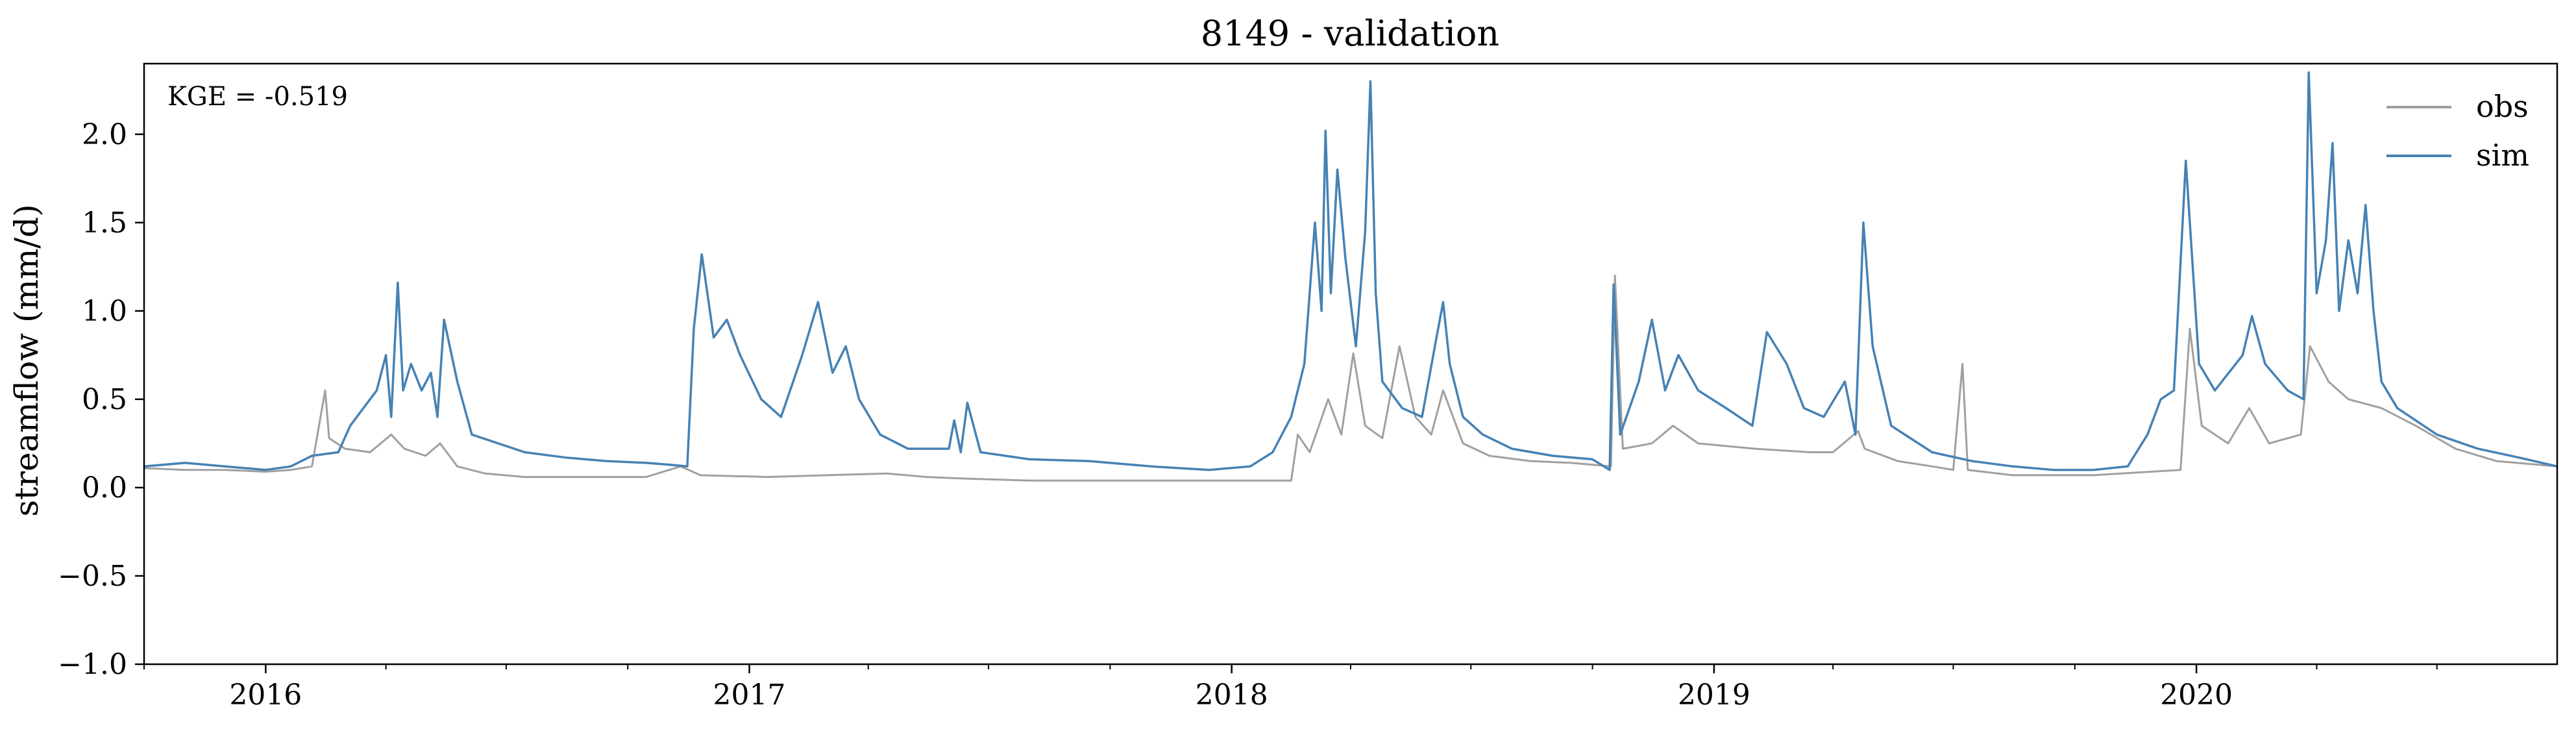 This screenshot has height=735, width=2576. I want to click on y-tick-label: 1.0, so click(104, 311).